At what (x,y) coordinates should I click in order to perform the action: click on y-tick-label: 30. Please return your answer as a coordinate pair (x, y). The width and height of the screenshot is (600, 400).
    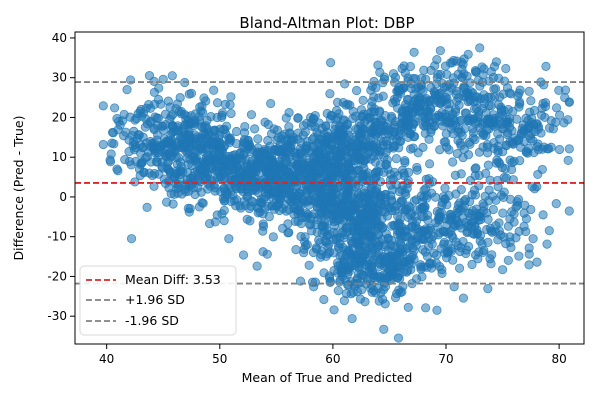
    Looking at the image, I should click on (59, 78).